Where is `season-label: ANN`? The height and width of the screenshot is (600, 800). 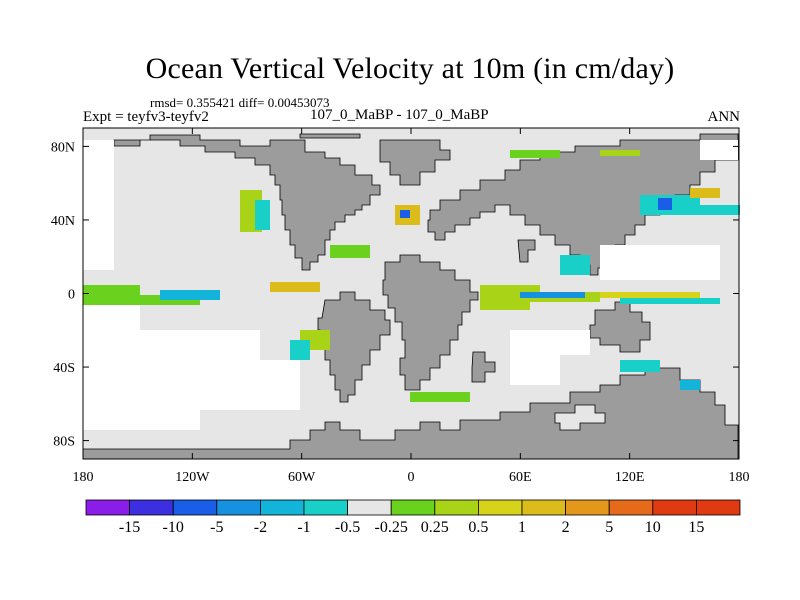
season-label: ANN is located at coordinates (724, 117).